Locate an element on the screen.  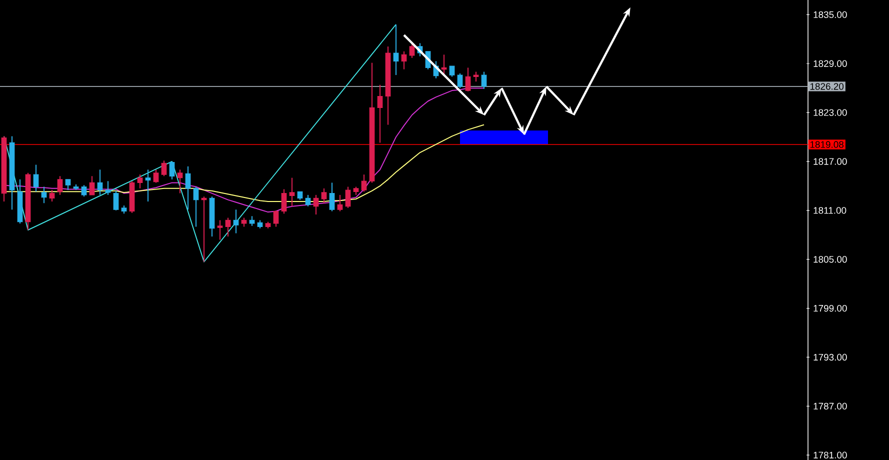
y-tick-label: 1805.00 is located at coordinates (830, 259).